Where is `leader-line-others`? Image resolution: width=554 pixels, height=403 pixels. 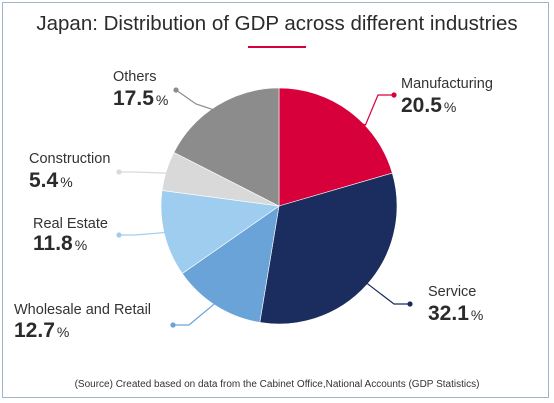 leader-line-others is located at coordinates (198, 101).